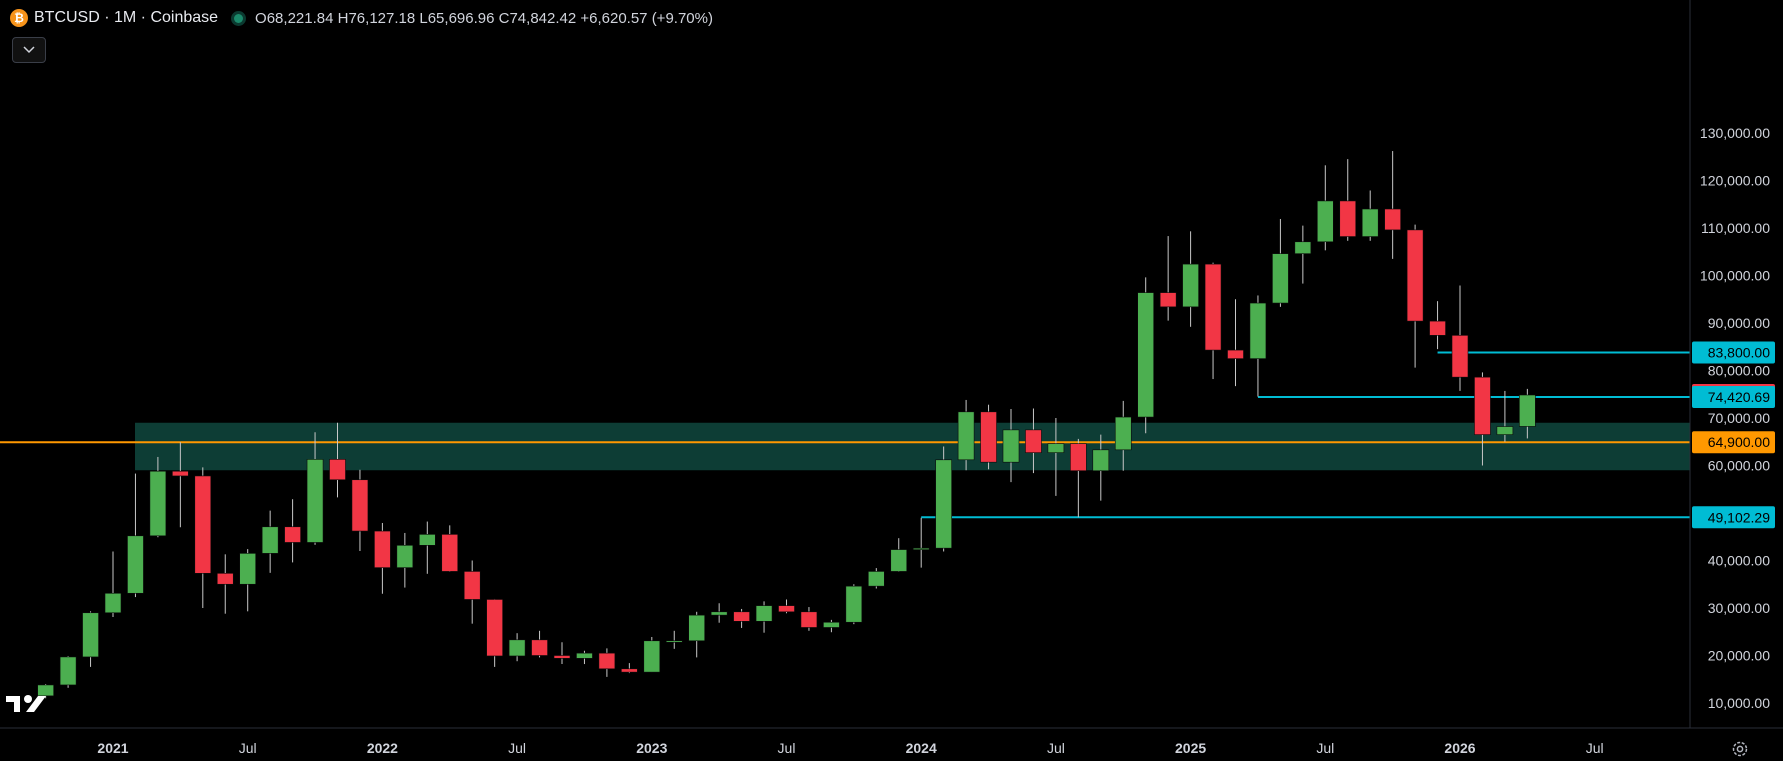 The height and width of the screenshot is (761, 1783). What do you see at coordinates (1739, 608) in the screenshot?
I see `y-tick-label: 30,000.00` at bounding box center [1739, 608].